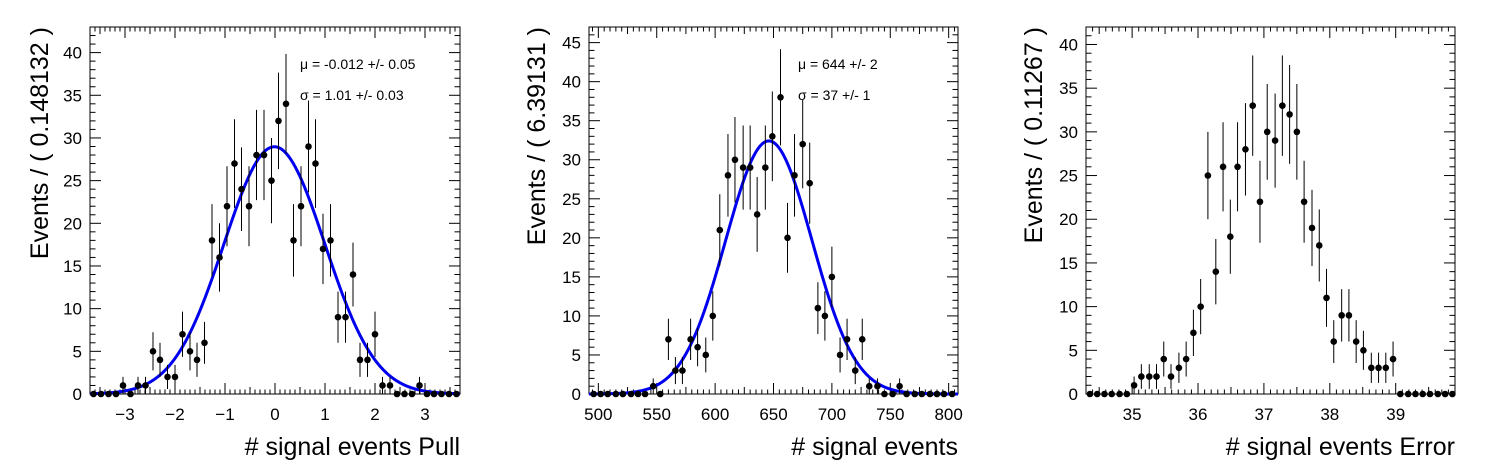  I want to click on y-tick-label: 10, so click(571, 316).